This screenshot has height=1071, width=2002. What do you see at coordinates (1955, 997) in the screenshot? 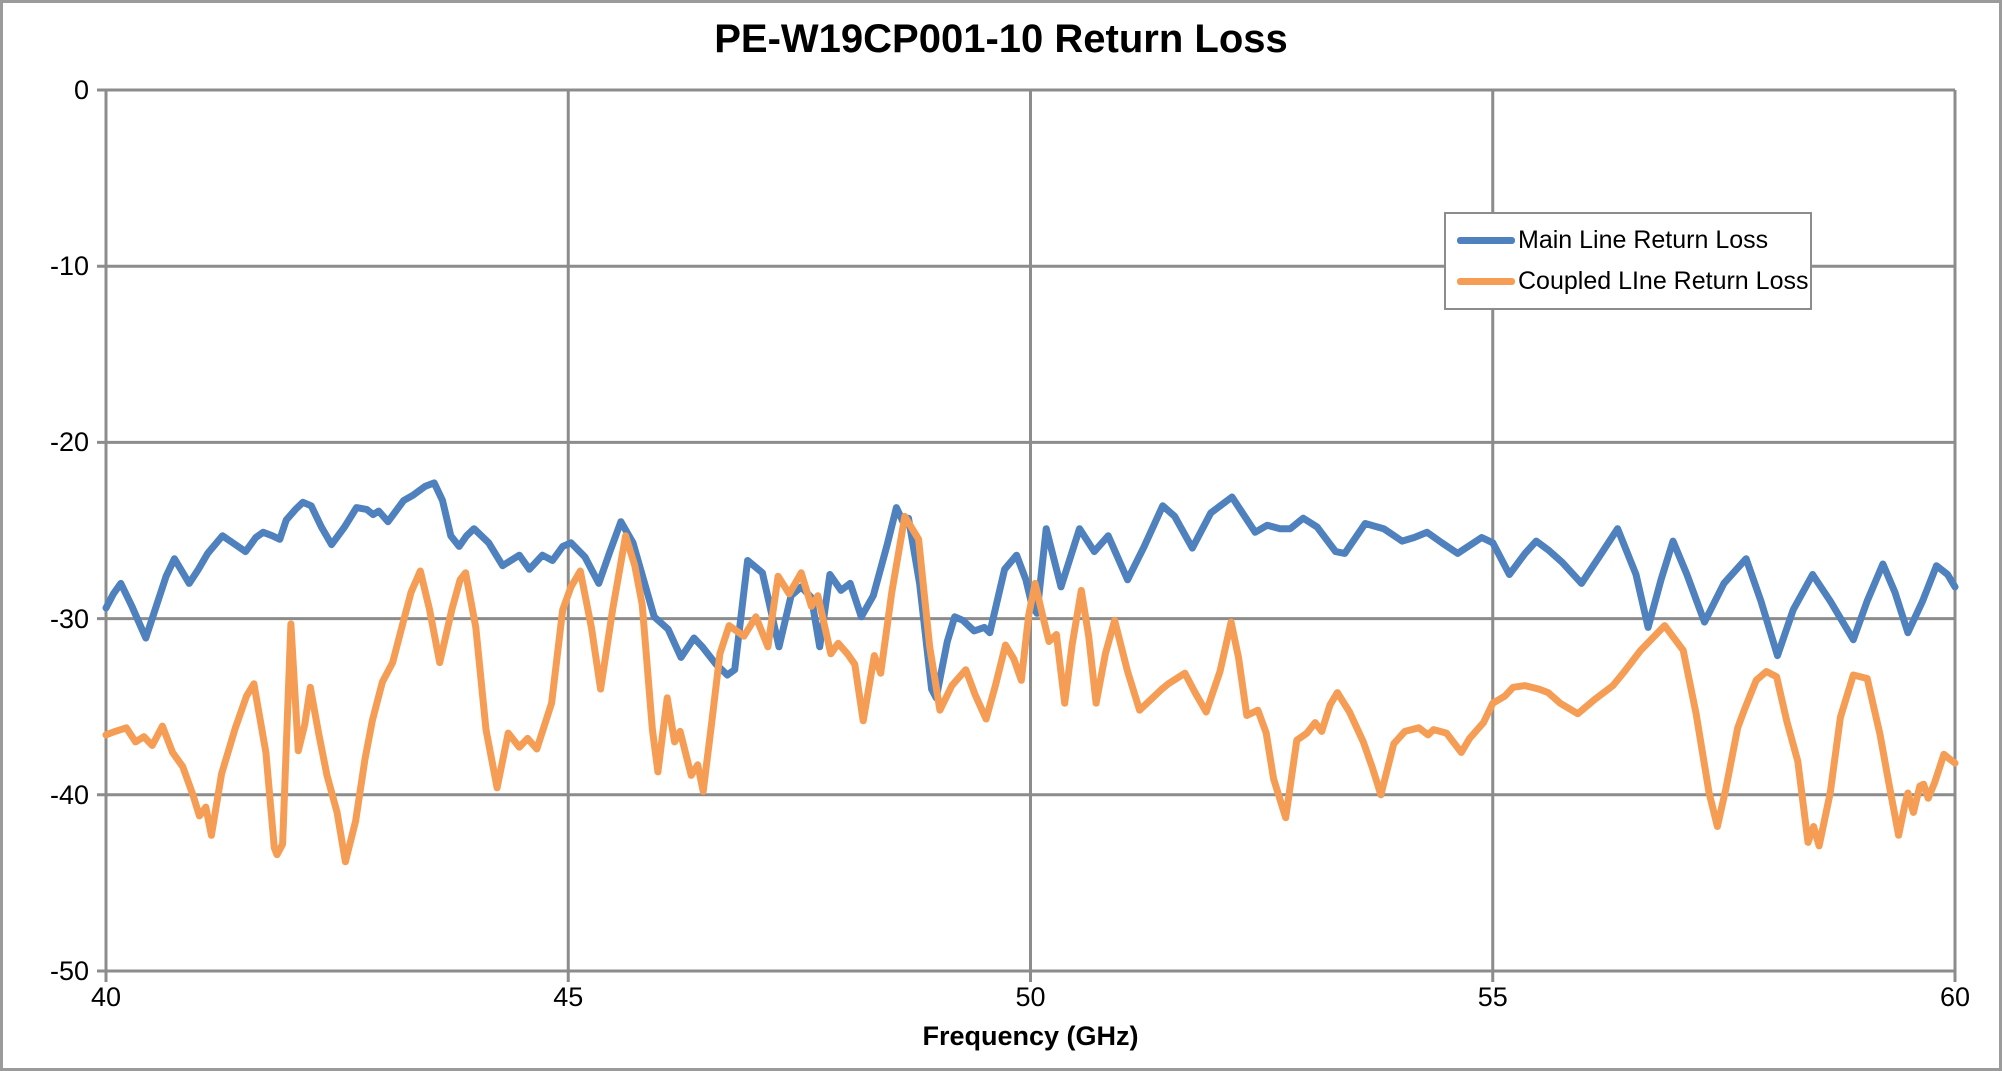
I see `x-tick-label: 60` at bounding box center [1955, 997].